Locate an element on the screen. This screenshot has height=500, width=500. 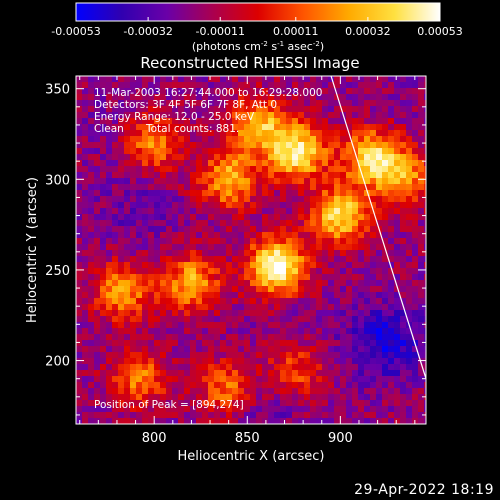
footer-date: 29-Apr-2022 18:19 is located at coordinates (424, 490).